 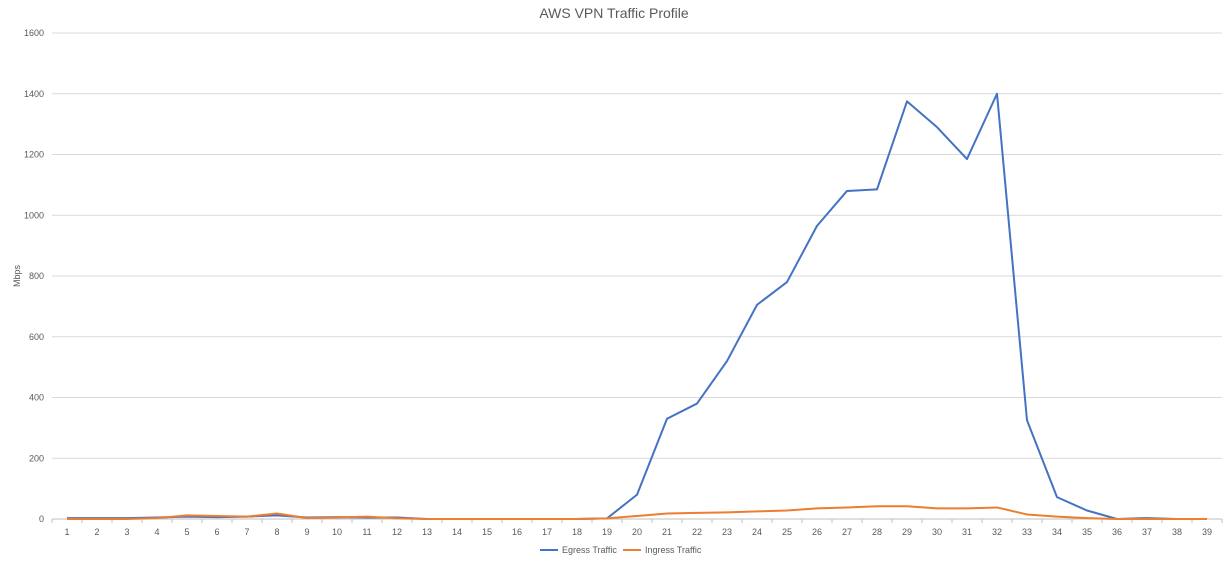 I want to click on x-tick-label: 19, so click(x=607, y=532).